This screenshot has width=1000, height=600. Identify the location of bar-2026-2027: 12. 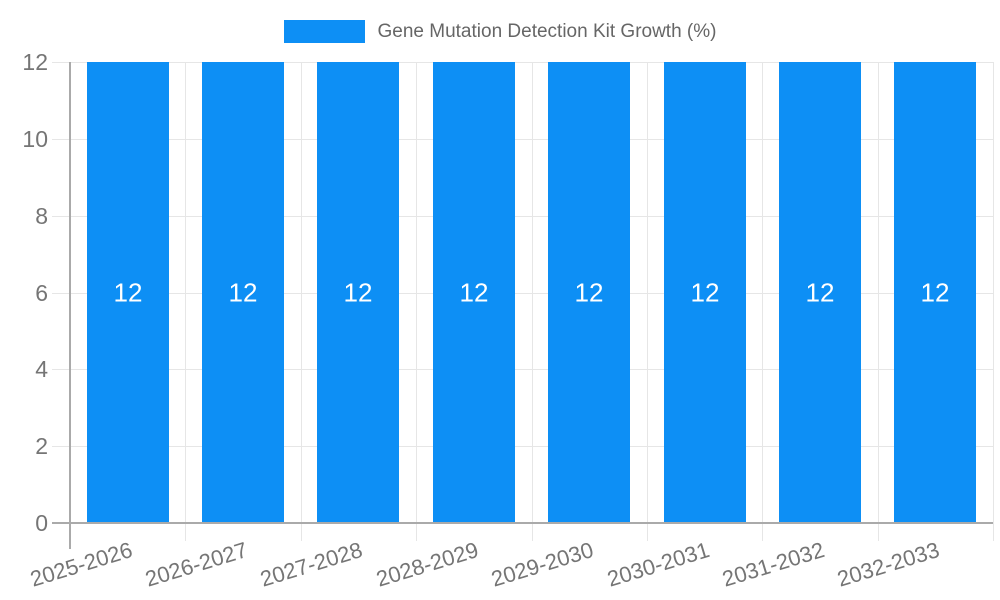
(243, 292).